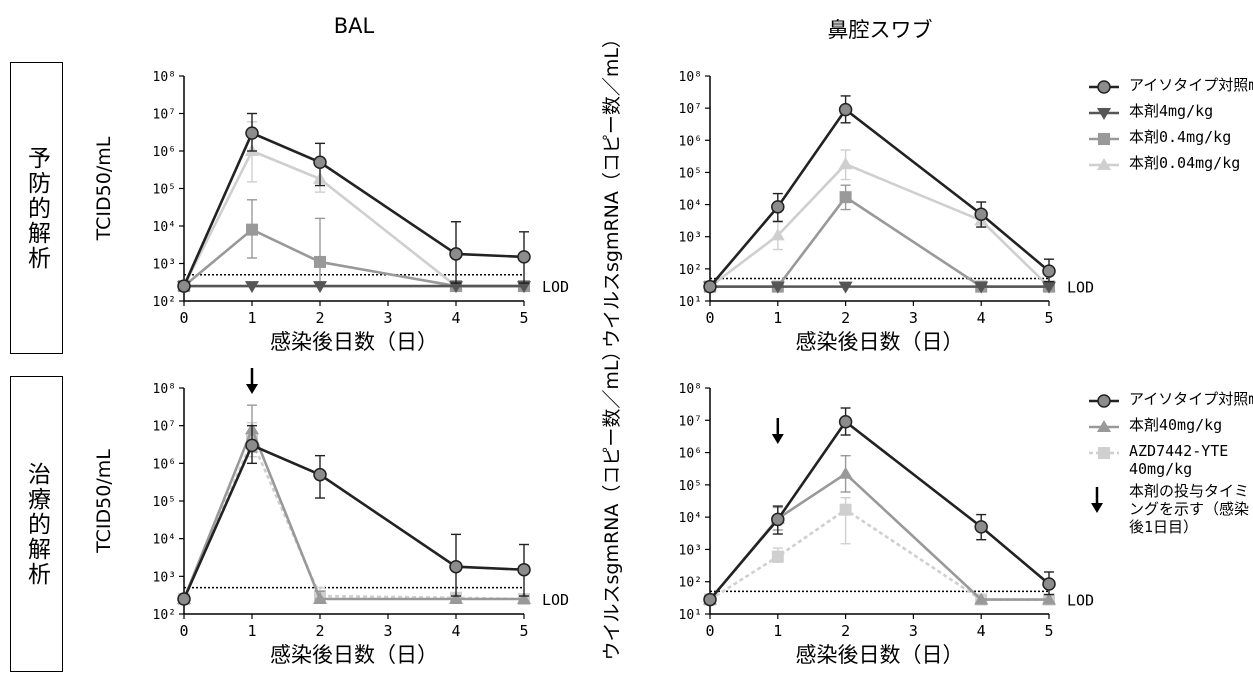  What do you see at coordinates (354, 26) in the screenshot?
I see `column-title-bal: BAL` at bounding box center [354, 26].